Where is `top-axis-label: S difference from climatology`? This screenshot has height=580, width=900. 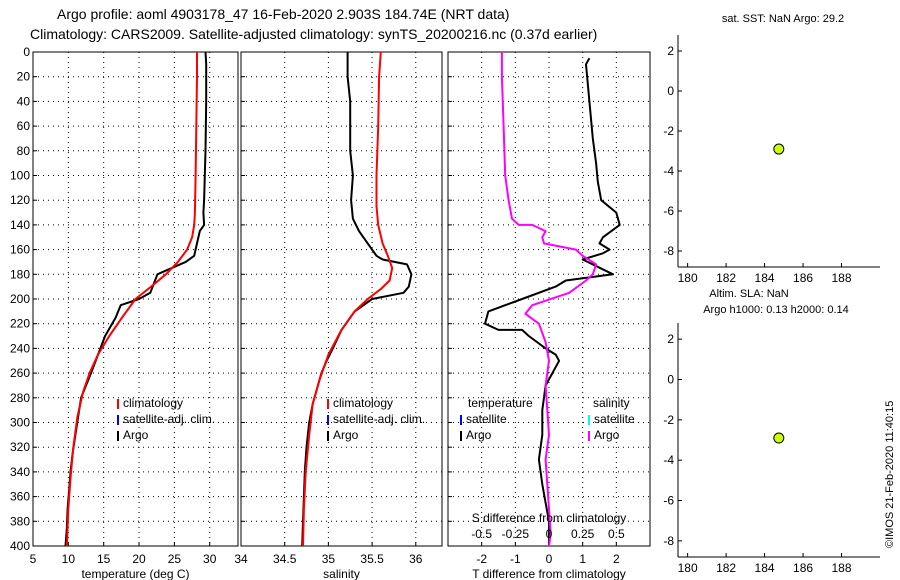 top-axis-label: S difference from climatology is located at coordinates (549, 518).